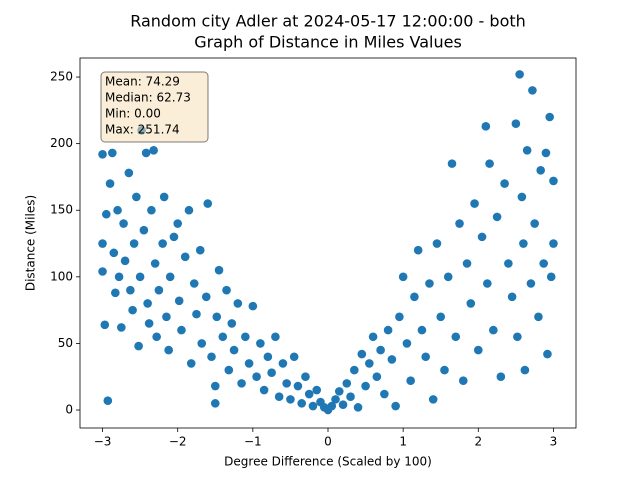 The image size is (640, 484). Describe the element at coordinates (61, 143) in the screenshot. I see `y-tick-label: 200` at that location.